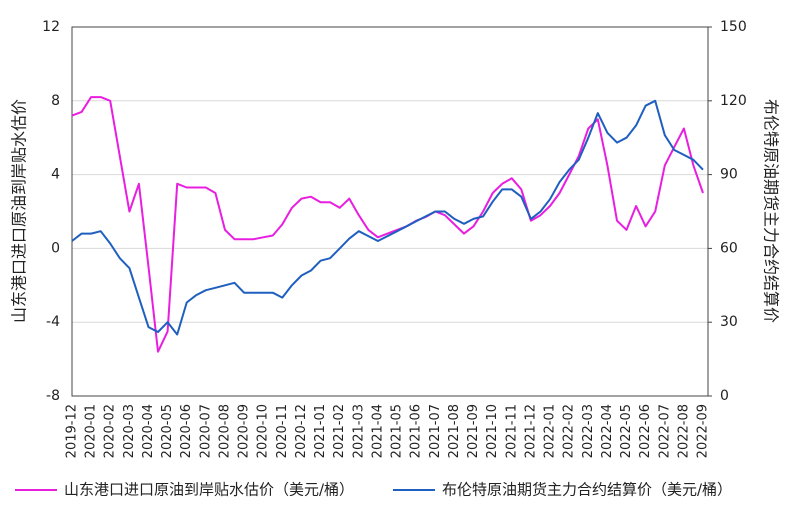  What do you see at coordinates (129, 431) in the screenshot?
I see `x-tick-label: 2020-03` at bounding box center [129, 431].